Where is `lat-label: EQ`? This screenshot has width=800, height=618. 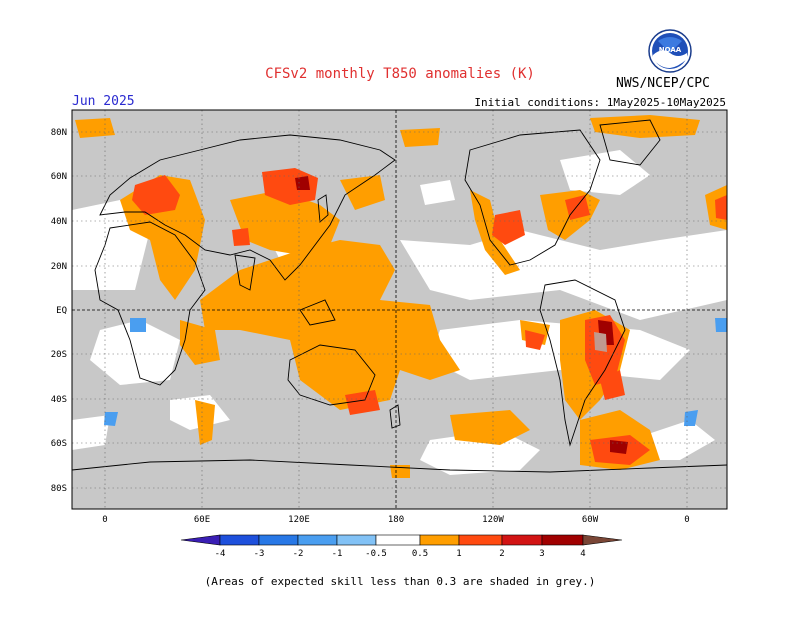 lat-label: EQ is located at coordinates (61, 311).